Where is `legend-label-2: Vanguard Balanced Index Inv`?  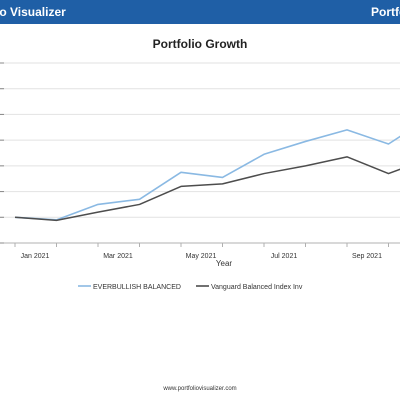
legend-label-2: Vanguard Balanced Index Inv is located at coordinates (257, 287).